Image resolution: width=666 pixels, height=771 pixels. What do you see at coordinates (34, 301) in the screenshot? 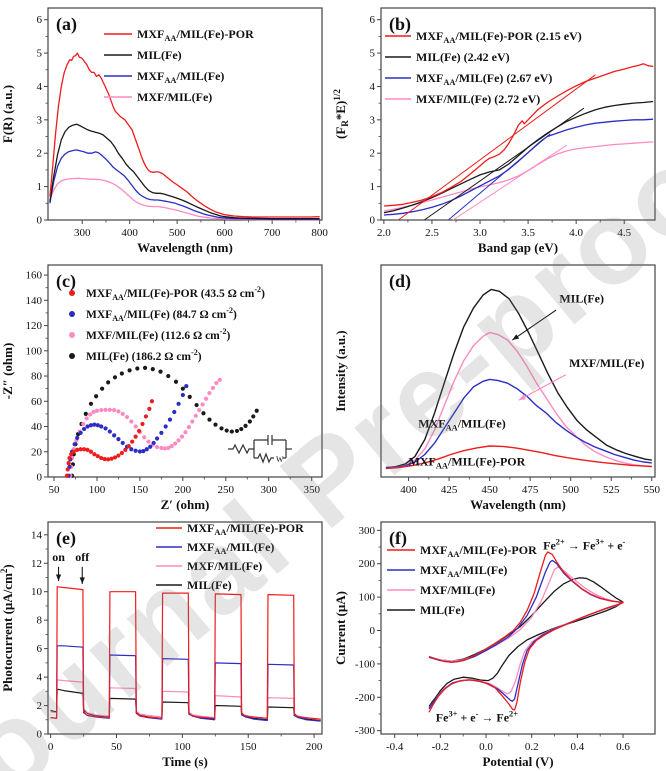
I see `y-tick-label: 140` at bounding box center [34, 301].